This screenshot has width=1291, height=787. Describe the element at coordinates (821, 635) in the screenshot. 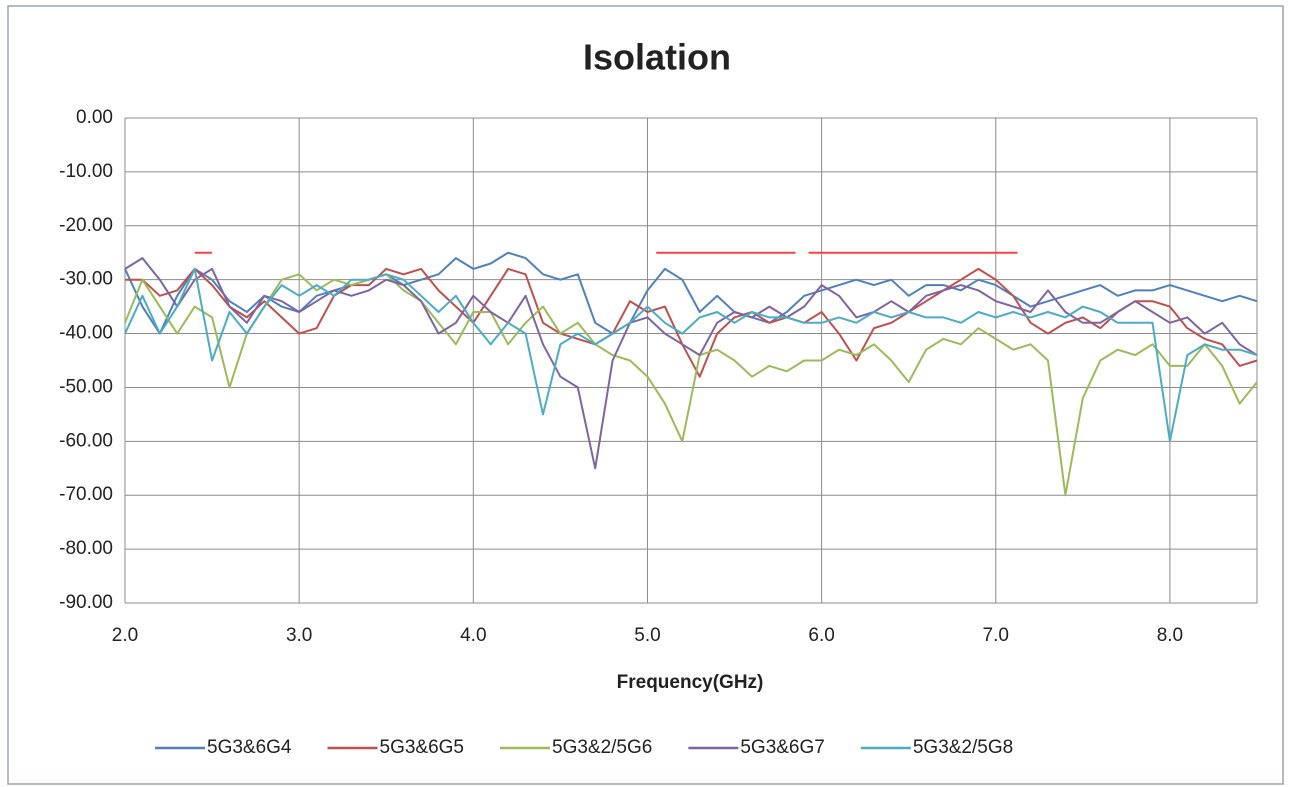

I see `x-tick-label: 6.0` at that location.